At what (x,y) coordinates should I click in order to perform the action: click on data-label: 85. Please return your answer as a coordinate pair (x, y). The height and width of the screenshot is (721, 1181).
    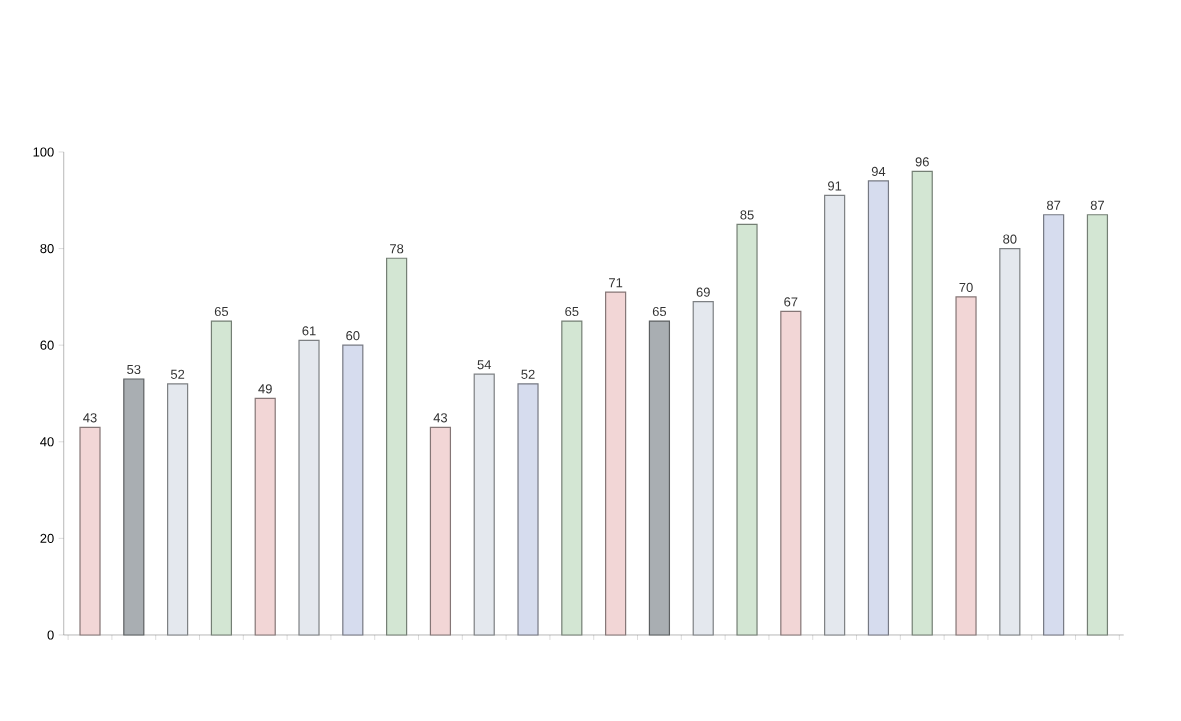
    Looking at the image, I should click on (747, 215).